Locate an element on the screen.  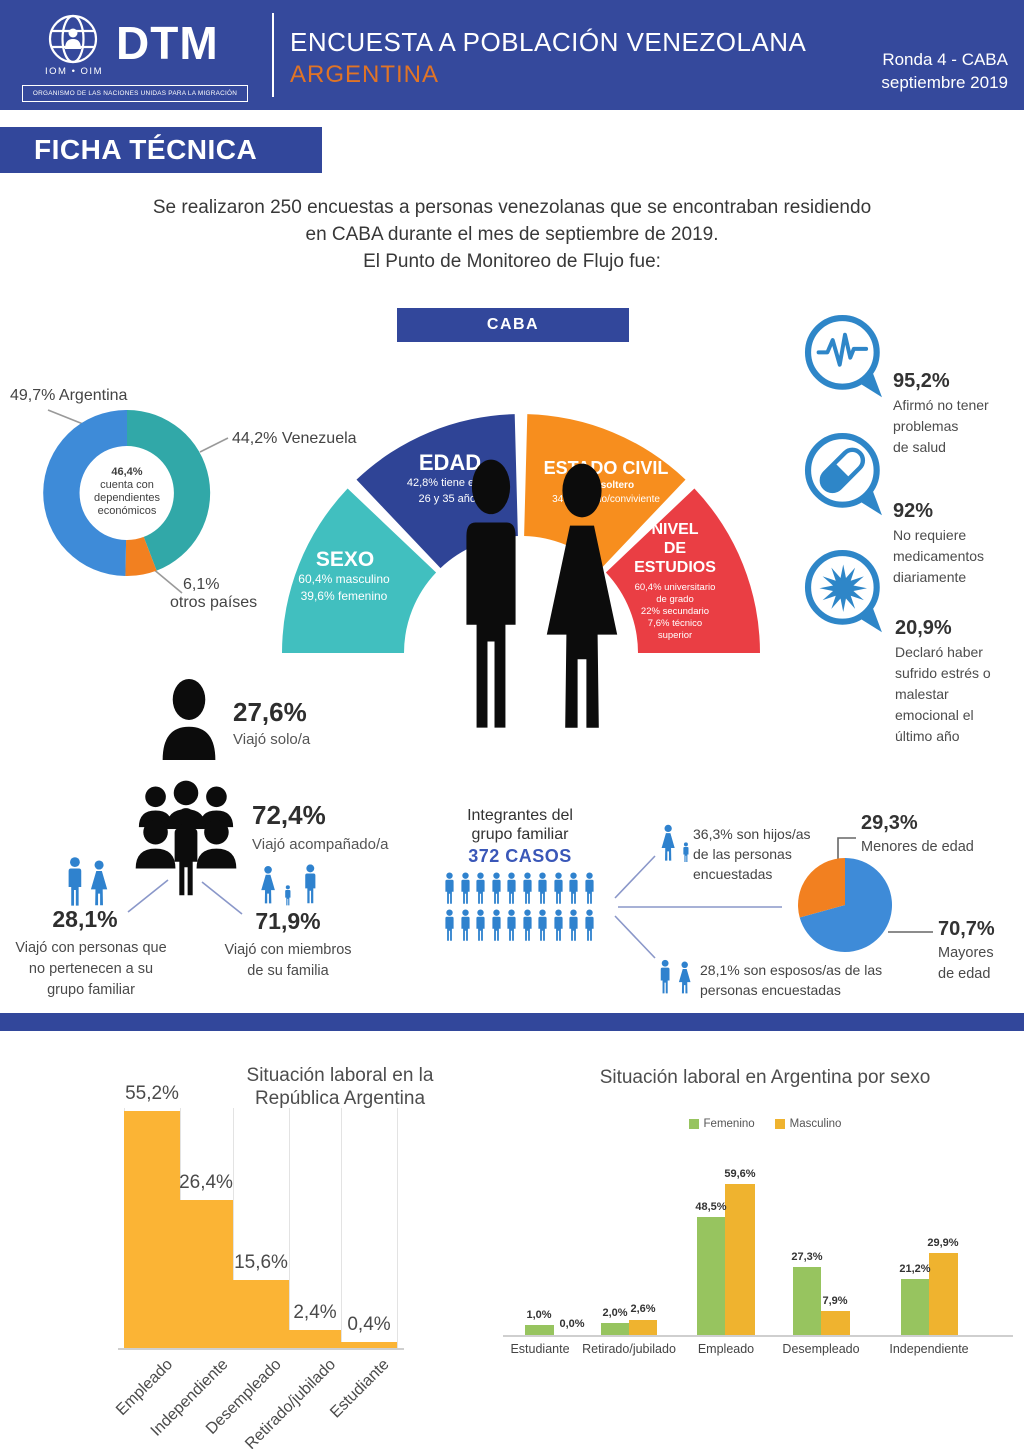
man-figure-icon is located at coordinates (491, 593).